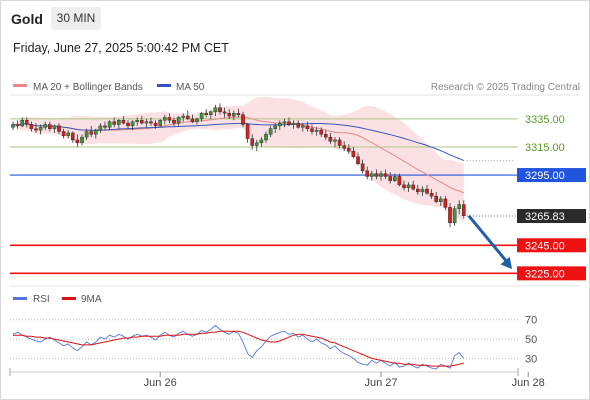 Image resolution: width=590 pixels, height=400 pixels. What do you see at coordinates (551, 175) in the screenshot?
I see `pivot-label-box` at bounding box center [551, 175].